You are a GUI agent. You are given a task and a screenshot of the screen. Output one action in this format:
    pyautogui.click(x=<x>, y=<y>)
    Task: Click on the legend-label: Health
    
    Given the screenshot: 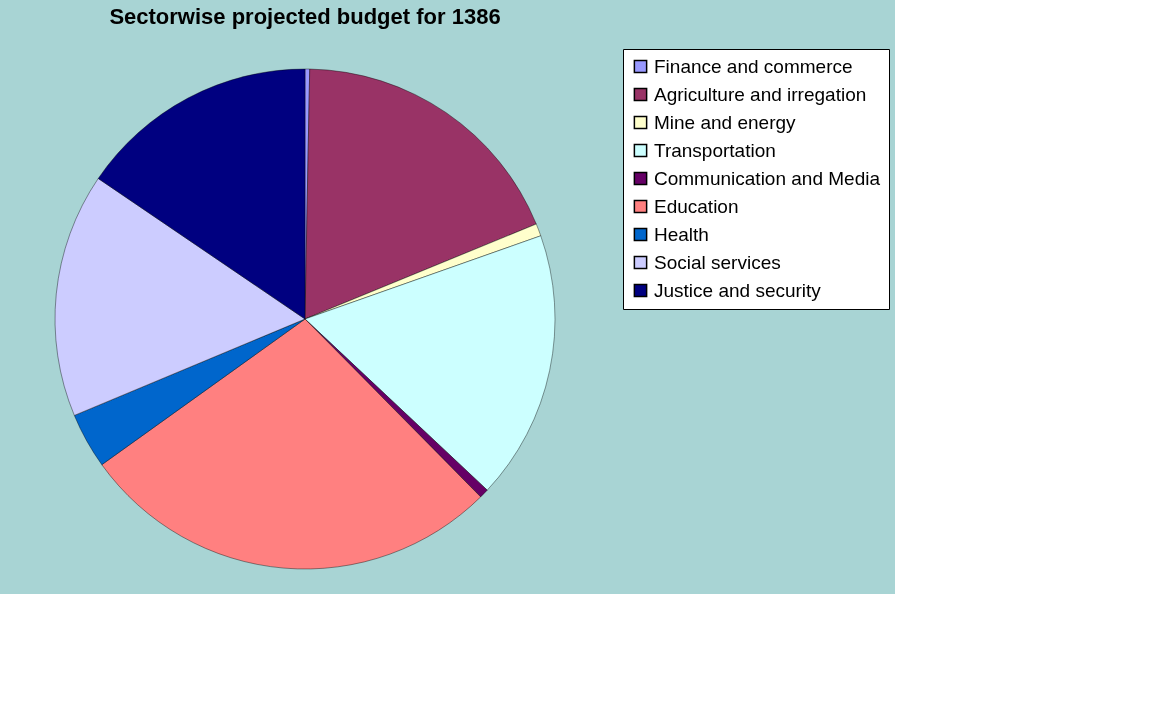 What is the action you would take?
    pyautogui.click(x=681, y=234)
    